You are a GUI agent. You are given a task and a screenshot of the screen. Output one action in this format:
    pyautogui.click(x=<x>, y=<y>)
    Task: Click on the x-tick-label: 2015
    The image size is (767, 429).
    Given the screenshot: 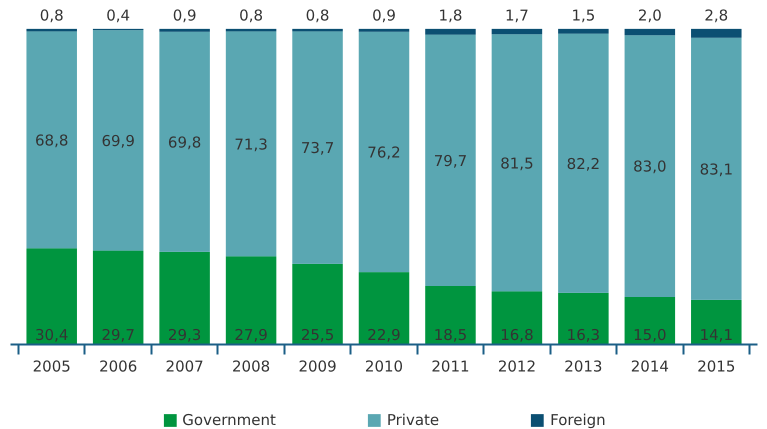 What is the action you would take?
    pyautogui.click(x=716, y=366)
    